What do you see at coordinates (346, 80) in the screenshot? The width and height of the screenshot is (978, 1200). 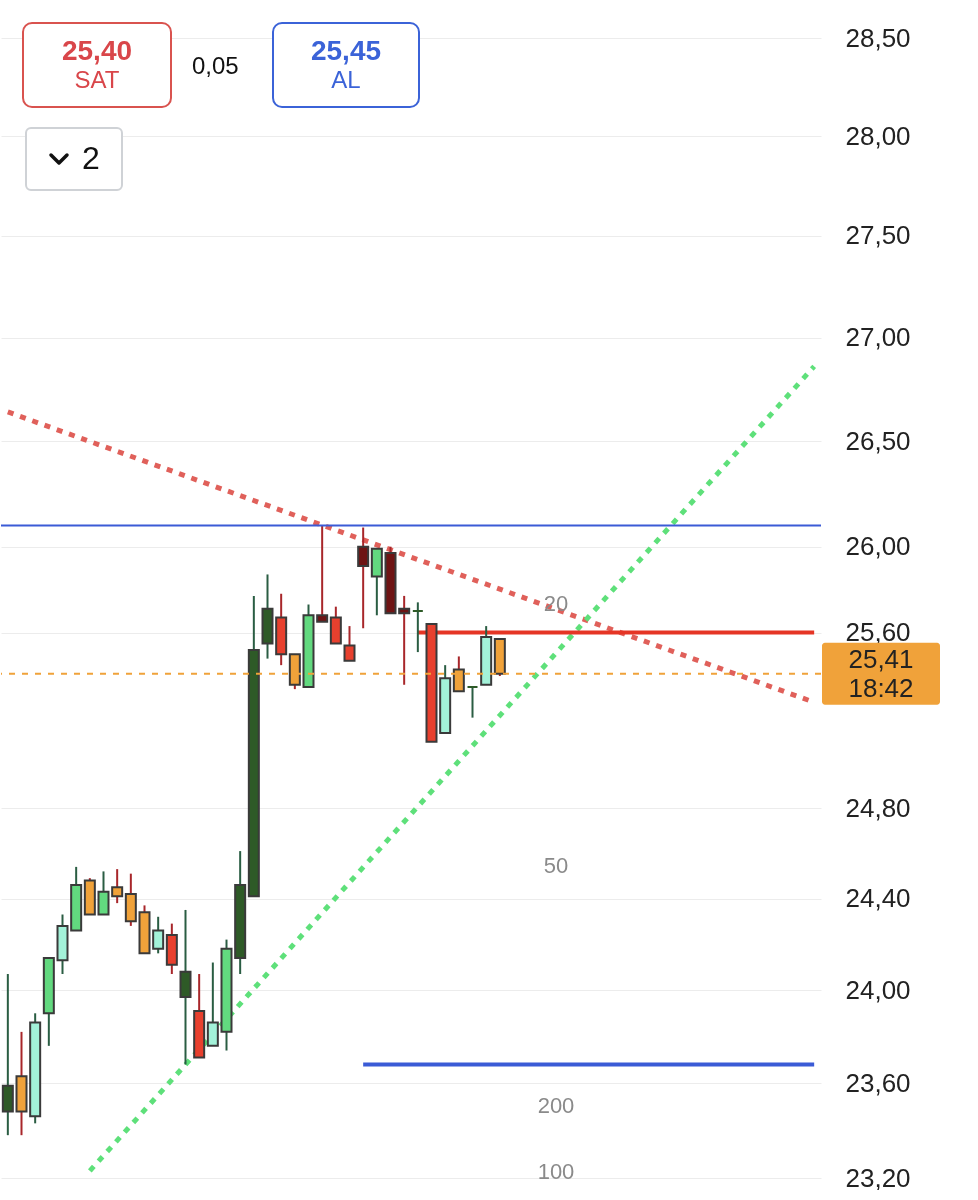 I see `annotation: AL` at bounding box center [346, 80].